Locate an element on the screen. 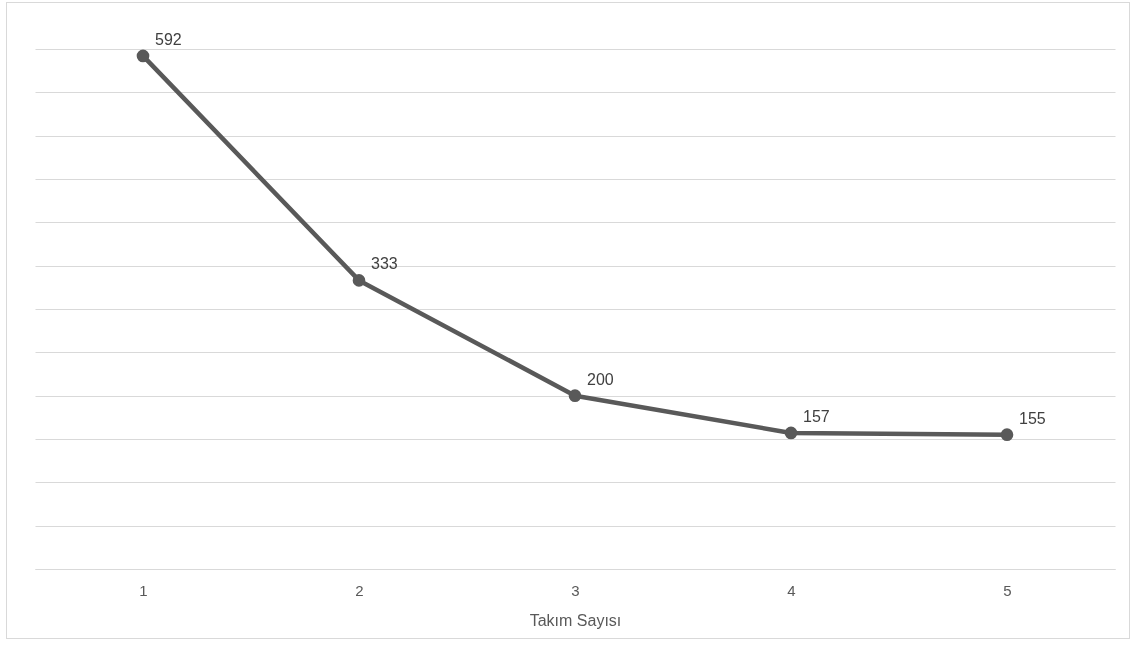 This screenshot has width=1139, height=670. data-label: 155 is located at coordinates (1032, 418).